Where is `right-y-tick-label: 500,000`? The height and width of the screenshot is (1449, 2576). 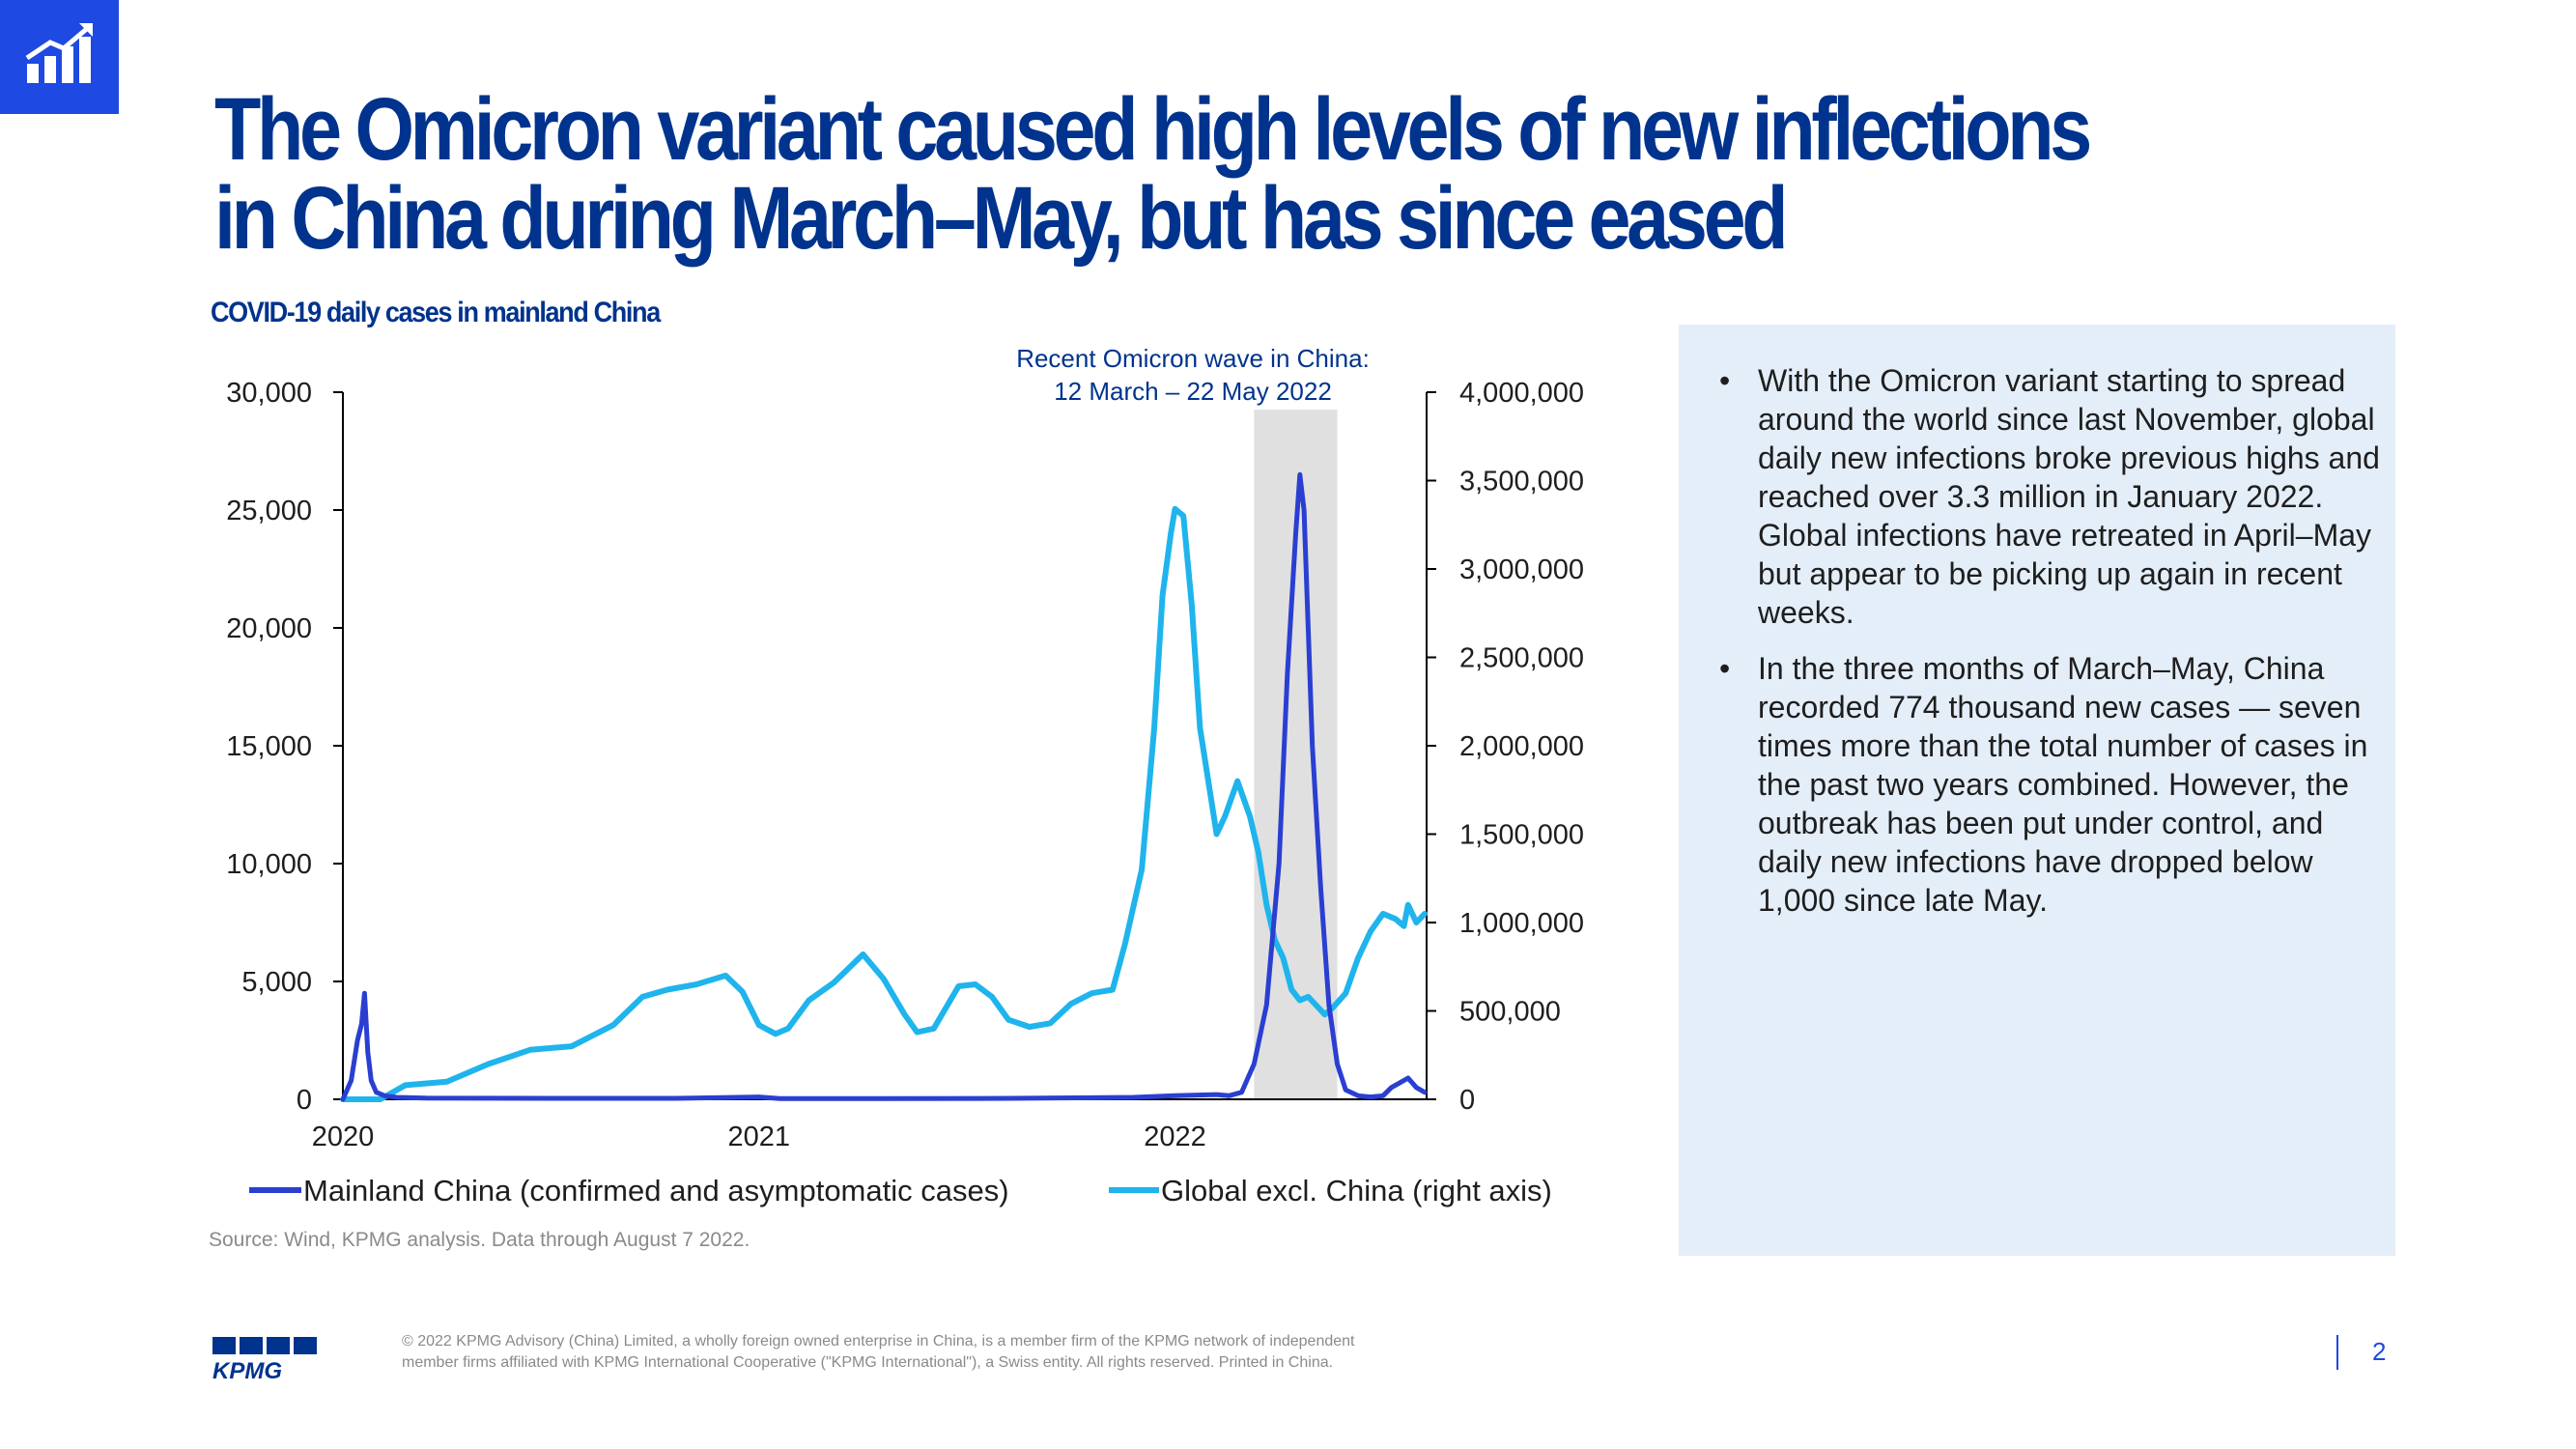 right-y-tick-label: 500,000 is located at coordinates (1510, 1012).